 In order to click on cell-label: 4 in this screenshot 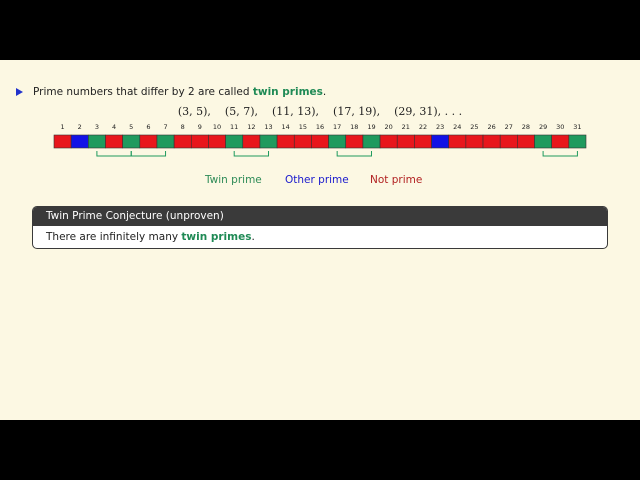, I will do `click(114, 127)`.